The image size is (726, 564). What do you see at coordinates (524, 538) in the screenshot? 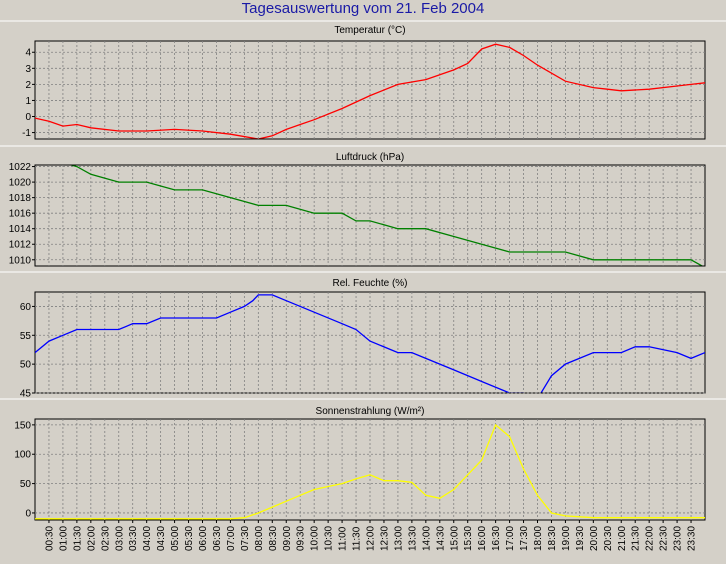
I see `x-tick-label: 17:30` at bounding box center [524, 538].